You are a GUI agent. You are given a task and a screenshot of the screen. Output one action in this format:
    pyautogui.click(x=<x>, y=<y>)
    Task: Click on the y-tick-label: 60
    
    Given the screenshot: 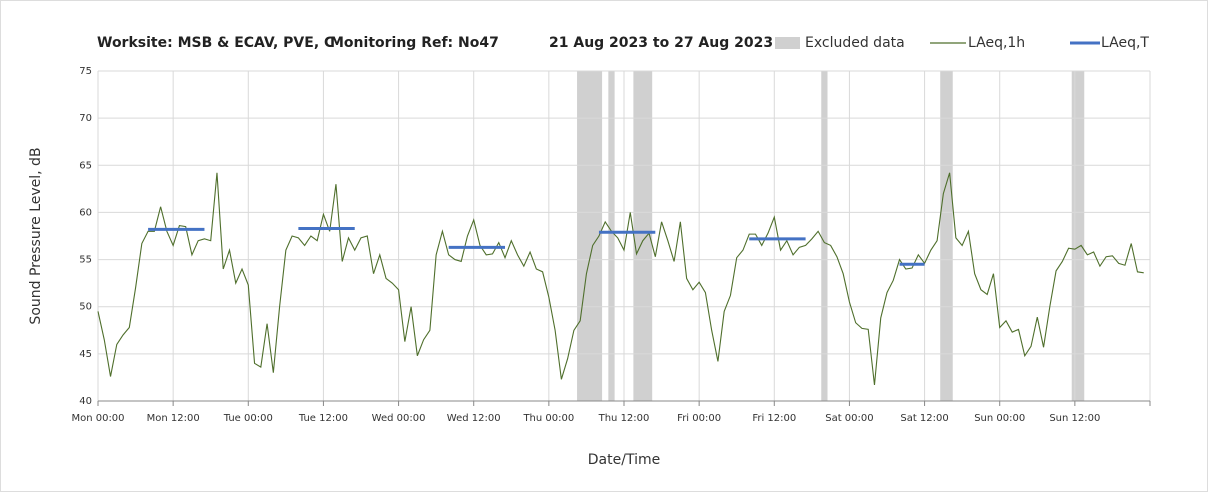 What is the action you would take?
    pyautogui.click(x=85, y=212)
    